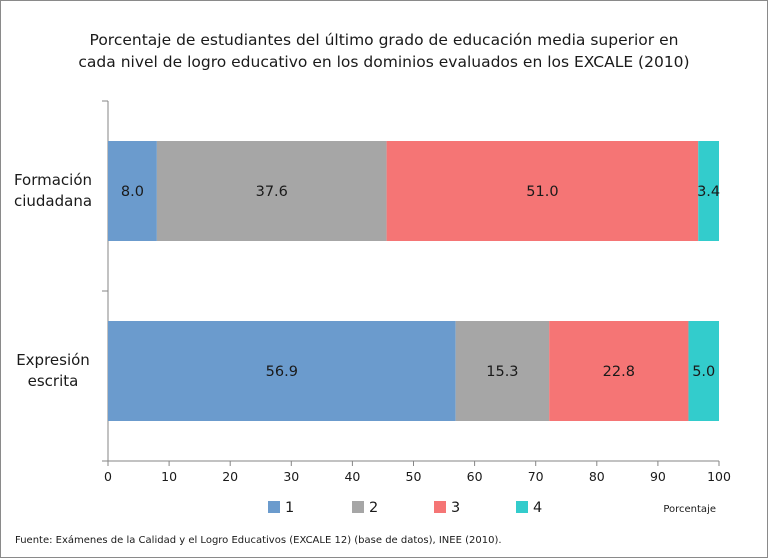  What do you see at coordinates (352, 476) in the screenshot?
I see `x-tick-label: 40` at bounding box center [352, 476].